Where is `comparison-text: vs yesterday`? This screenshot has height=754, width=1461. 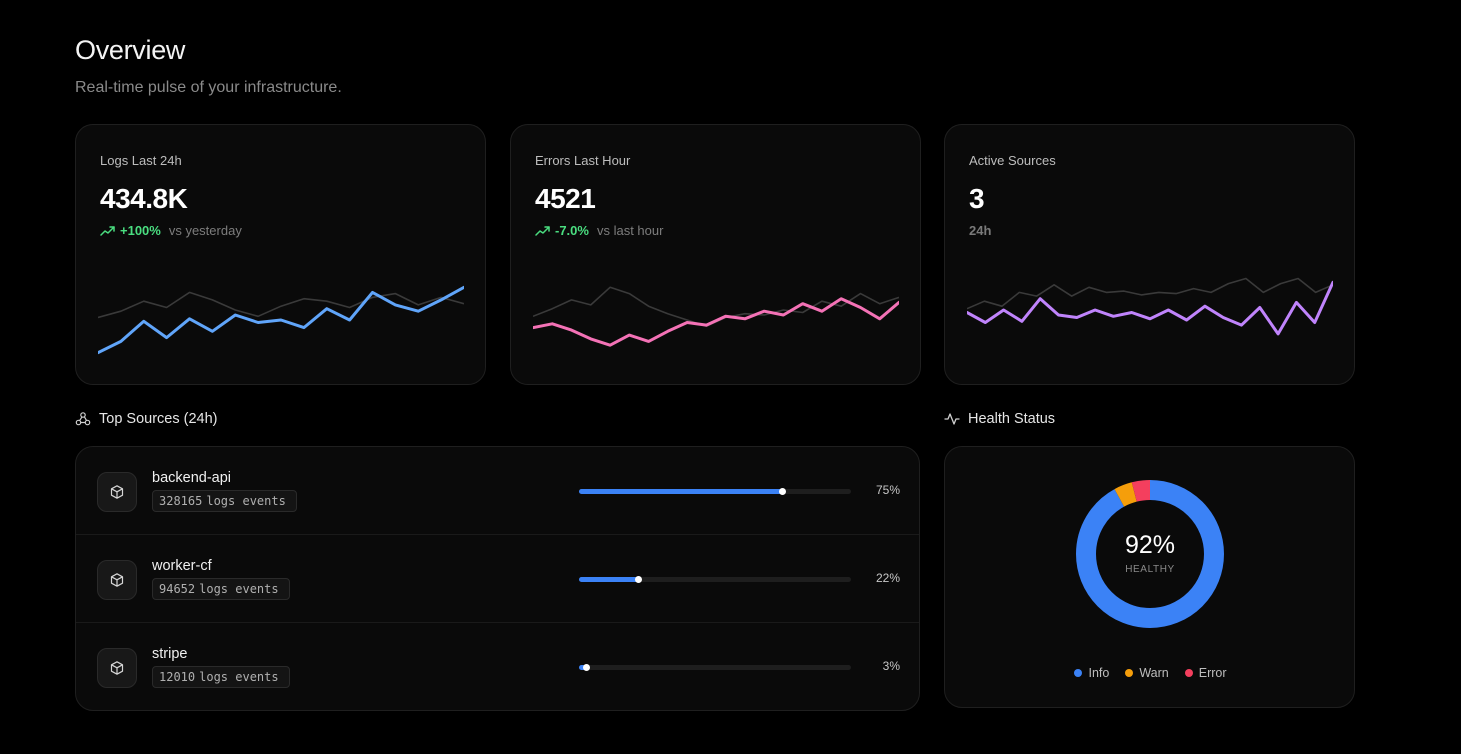
comparison-text: vs yesterday is located at coordinates (205, 230).